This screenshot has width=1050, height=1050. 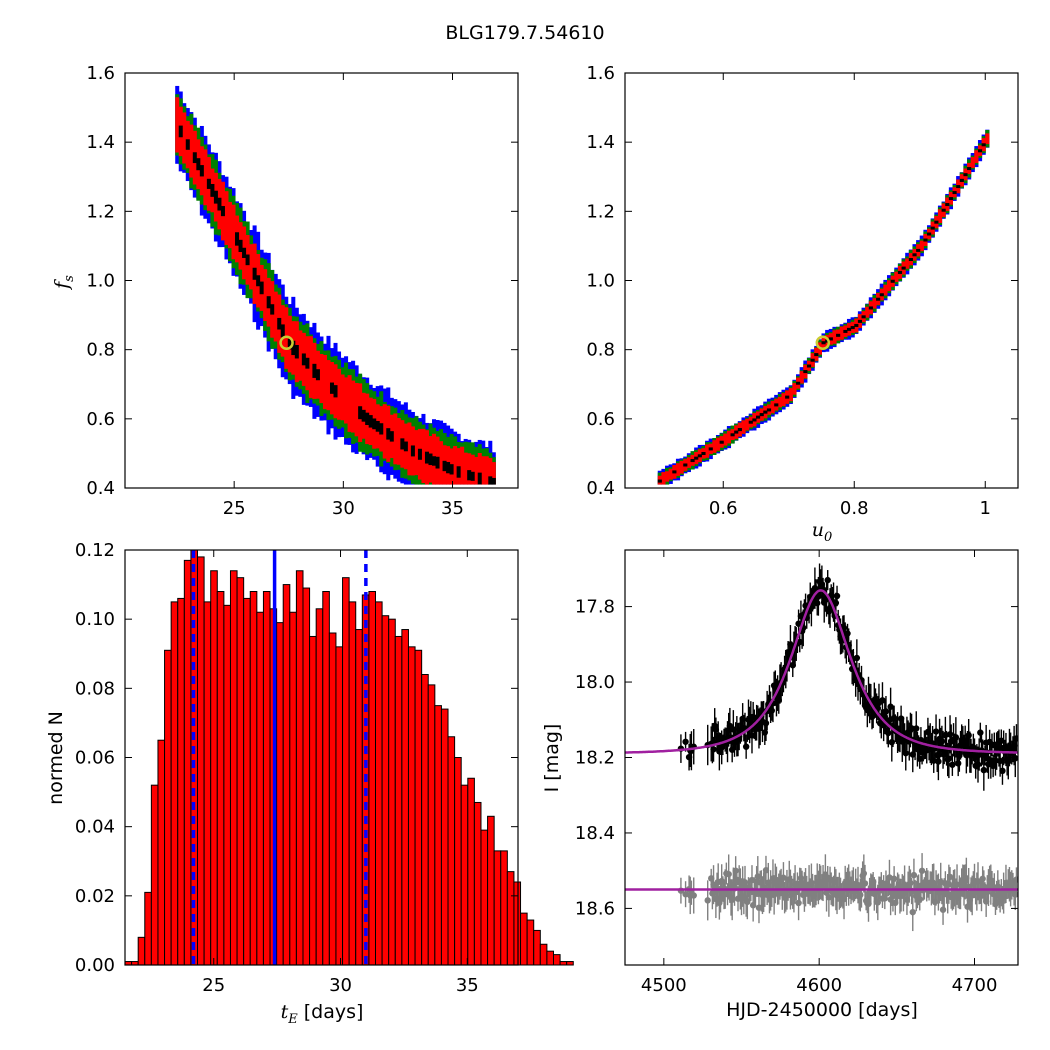 I want to click on x-tick-label: 1, so click(x=985, y=508).